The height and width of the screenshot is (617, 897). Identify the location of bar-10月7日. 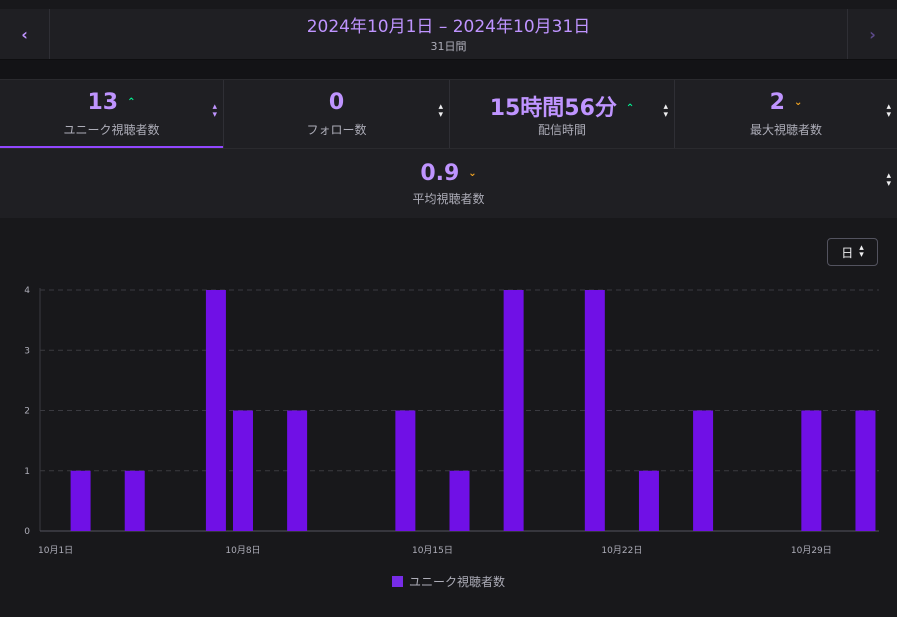
(215, 410).